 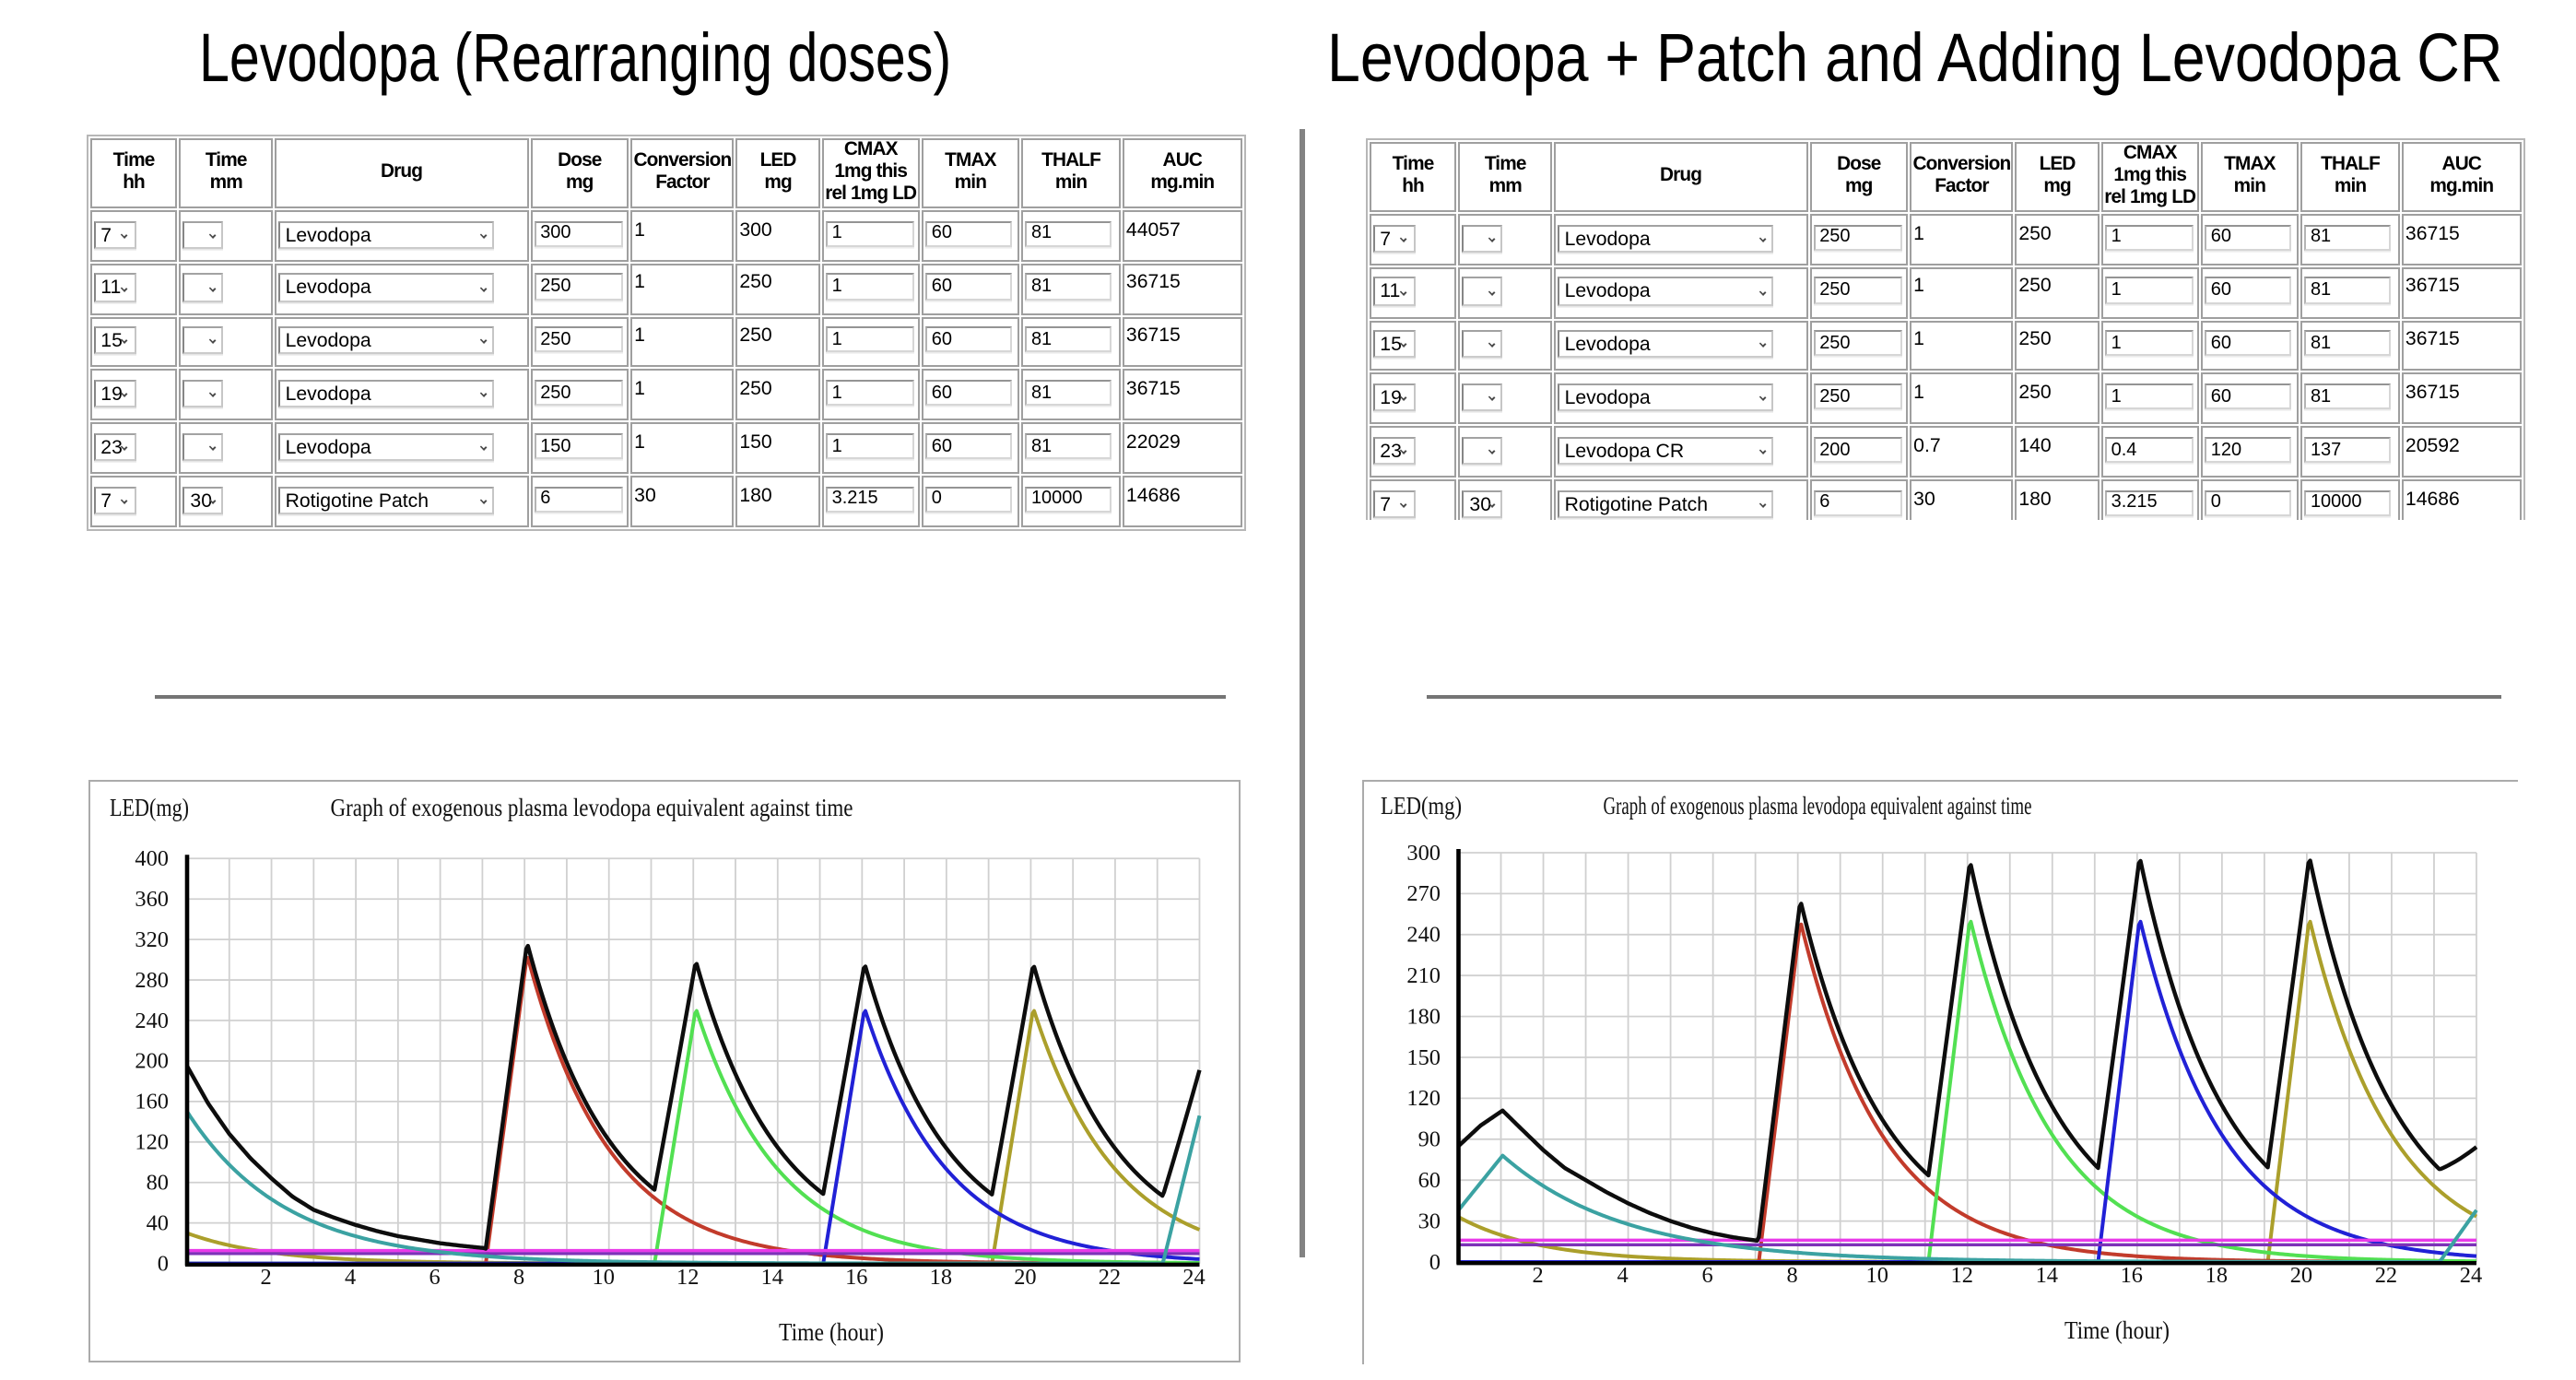 I want to click on svg-text: 270, so click(x=1424, y=893).